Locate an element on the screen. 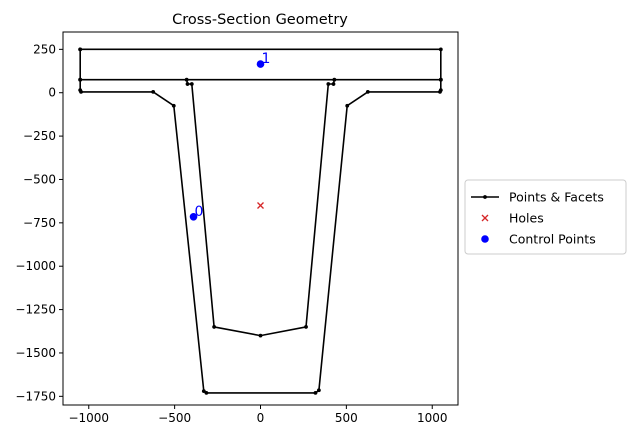 This screenshot has width=630, height=434. hole-marker is located at coordinates (260, 205).